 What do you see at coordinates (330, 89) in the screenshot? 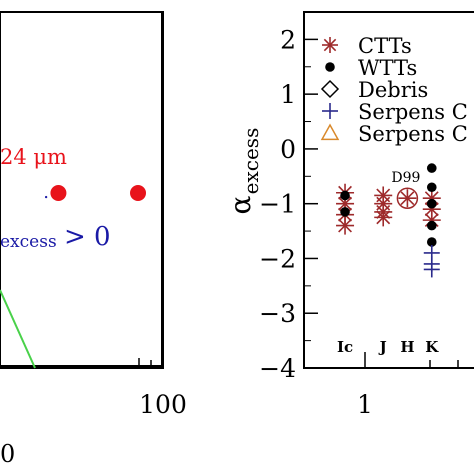
I see `debris-marker` at bounding box center [330, 89].